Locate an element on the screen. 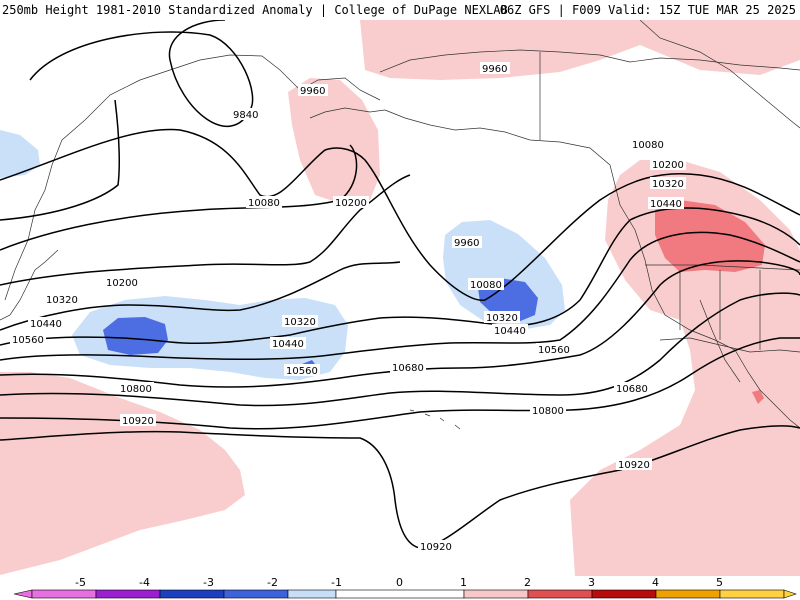  colorbar-tick-label: -1 is located at coordinates (336, 582).